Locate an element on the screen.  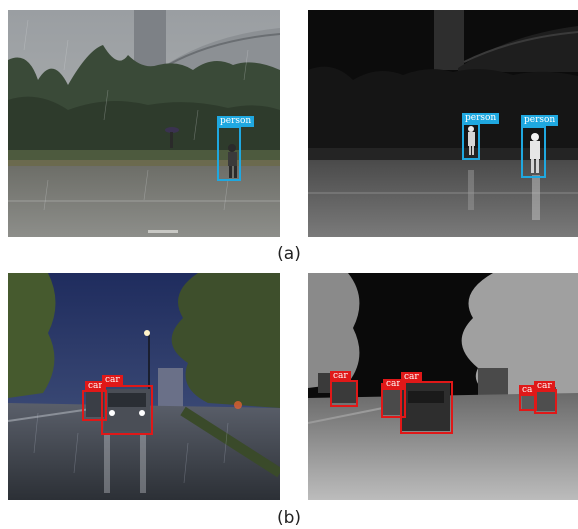
car-label: ca is located at coordinates (527, 390).